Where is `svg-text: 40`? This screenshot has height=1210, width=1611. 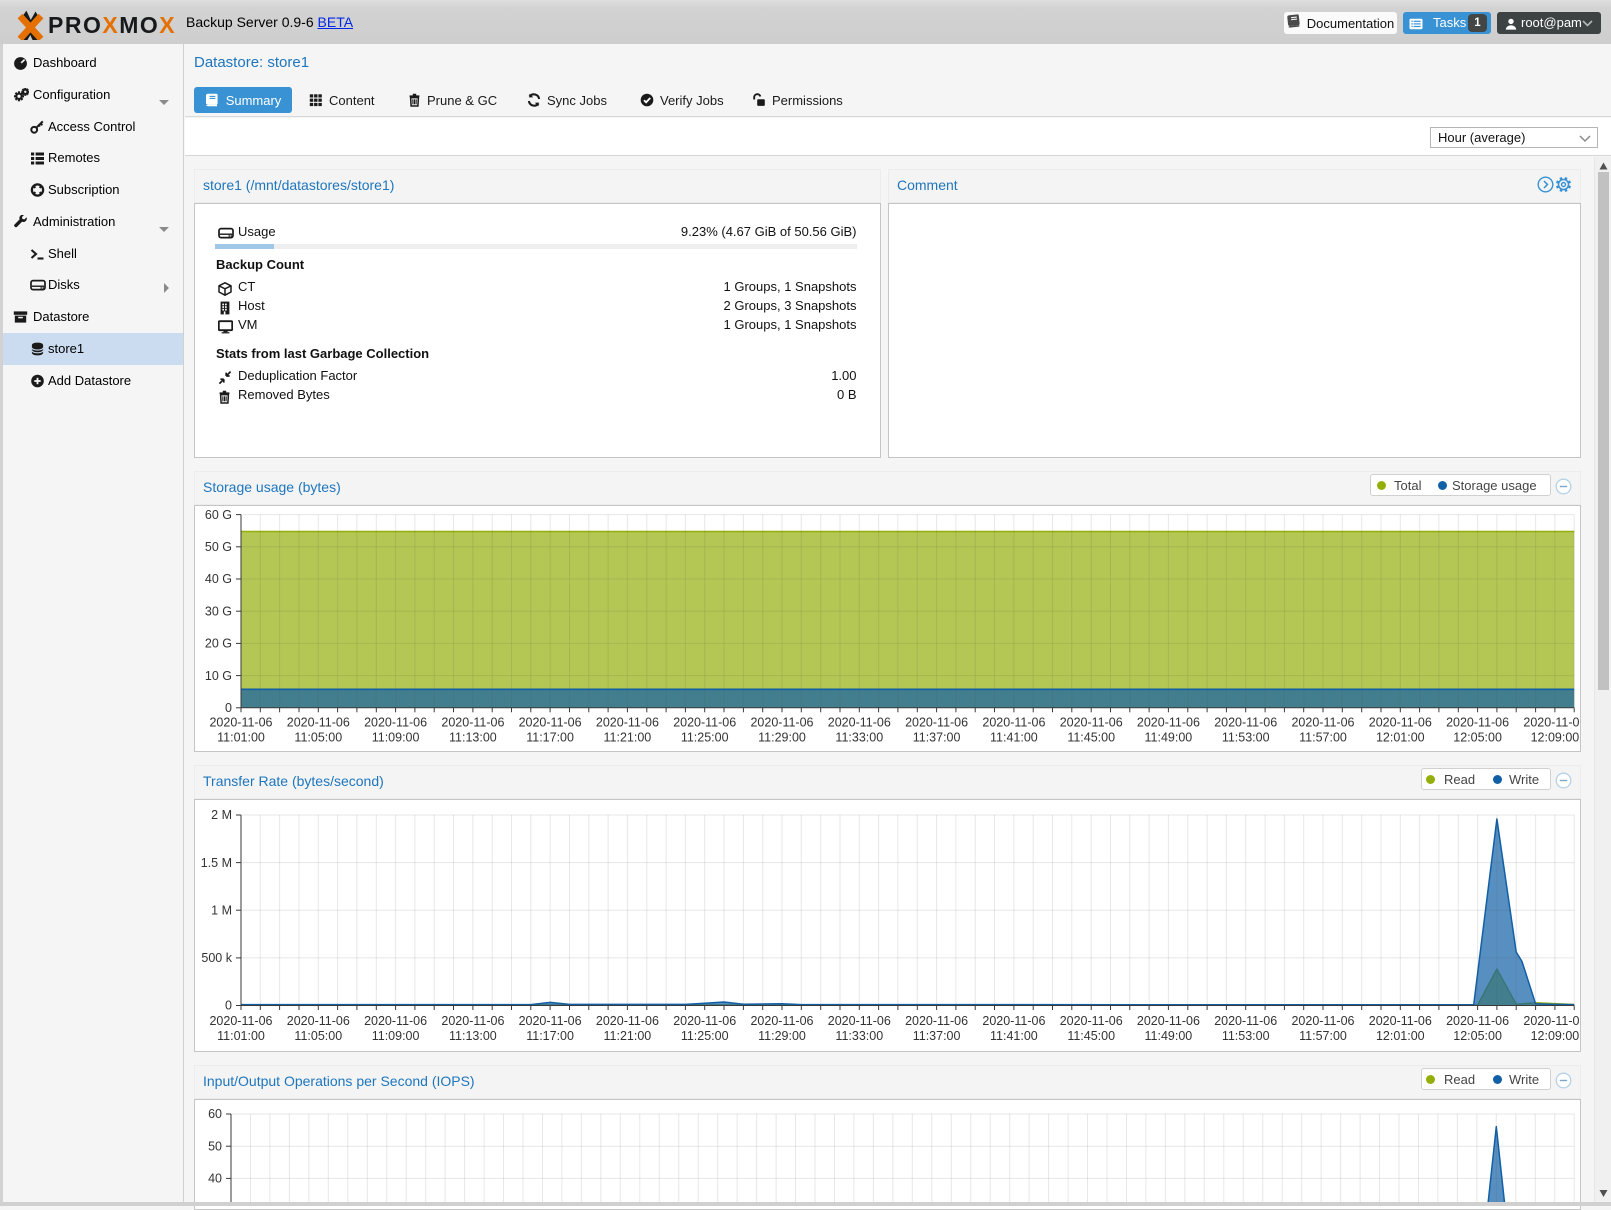
svg-text: 40 is located at coordinates (215, 1179).